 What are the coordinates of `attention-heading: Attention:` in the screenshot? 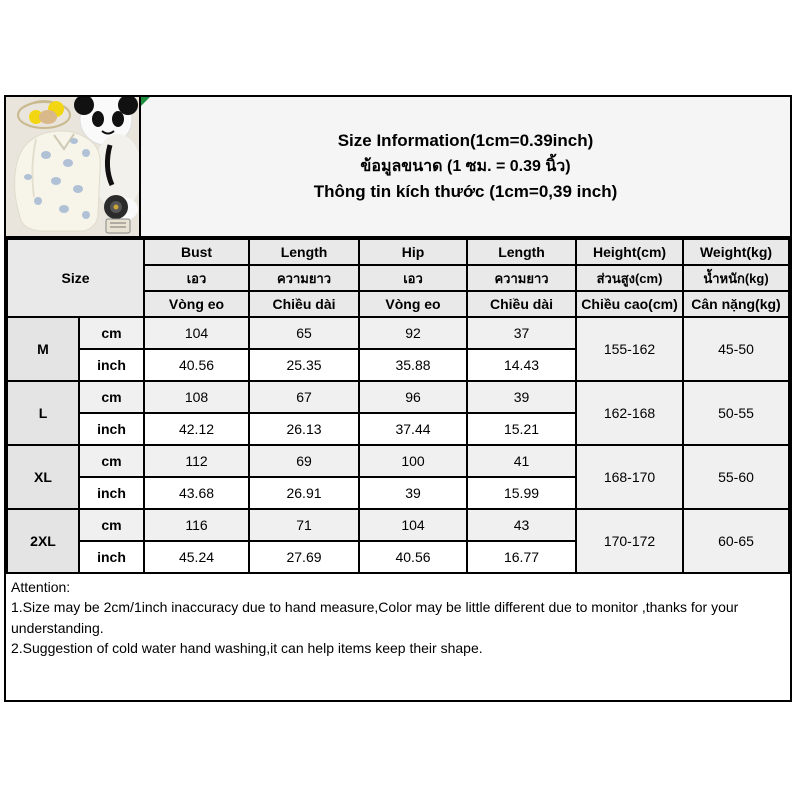 It's located at (41, 587).